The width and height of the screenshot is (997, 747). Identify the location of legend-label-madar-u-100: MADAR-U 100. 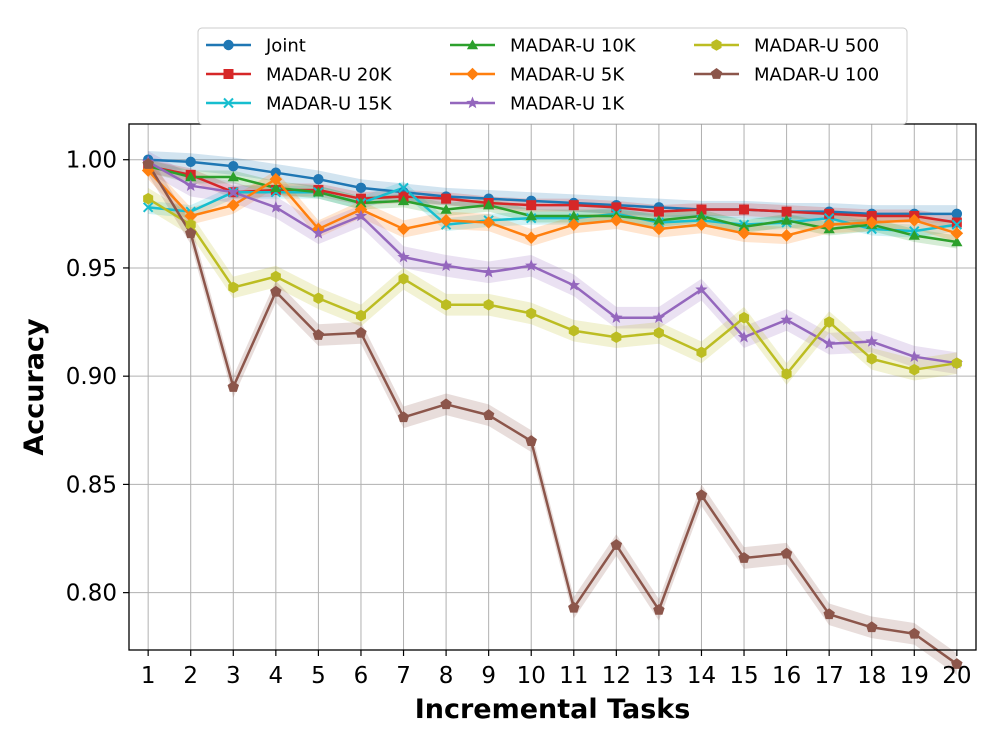
(816, 75).